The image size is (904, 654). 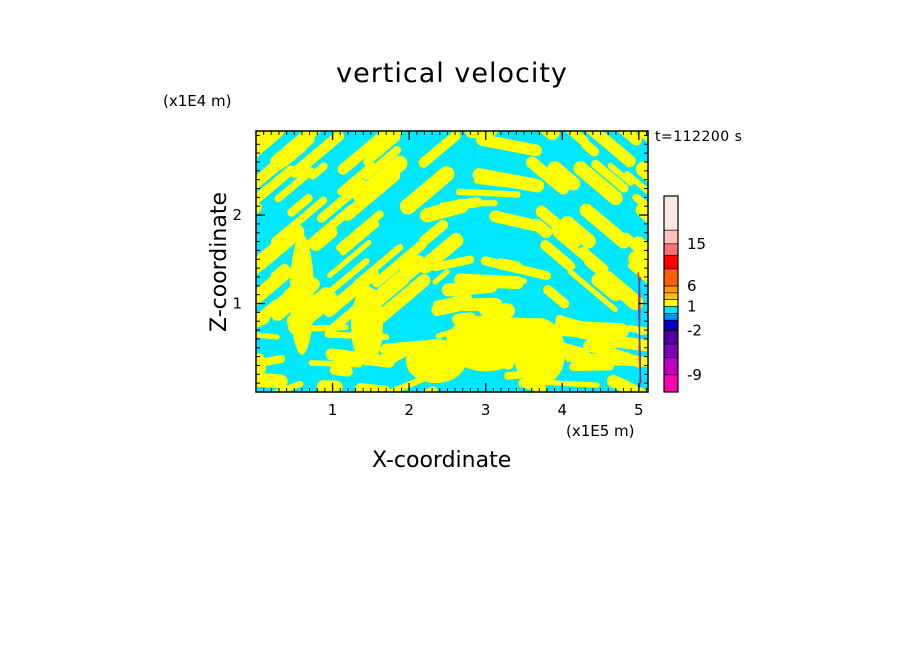 What do you see at coordinates (694, 375) in the screenshot?
I see `colorbar-tick-label: -9` at bounding box center [694, 375].